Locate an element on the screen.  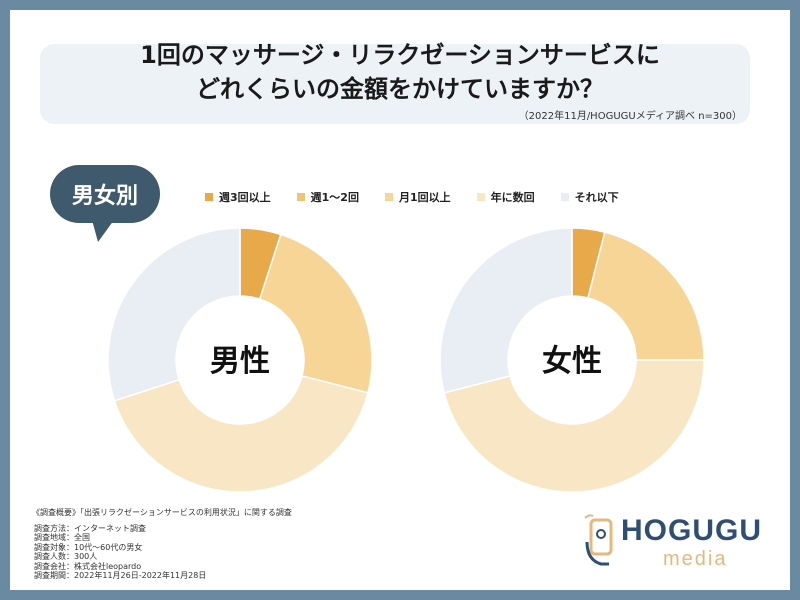
survey-note: （2022年11月/HOGUGUメディア調べ n=300） is located at coordinates (630, 116).